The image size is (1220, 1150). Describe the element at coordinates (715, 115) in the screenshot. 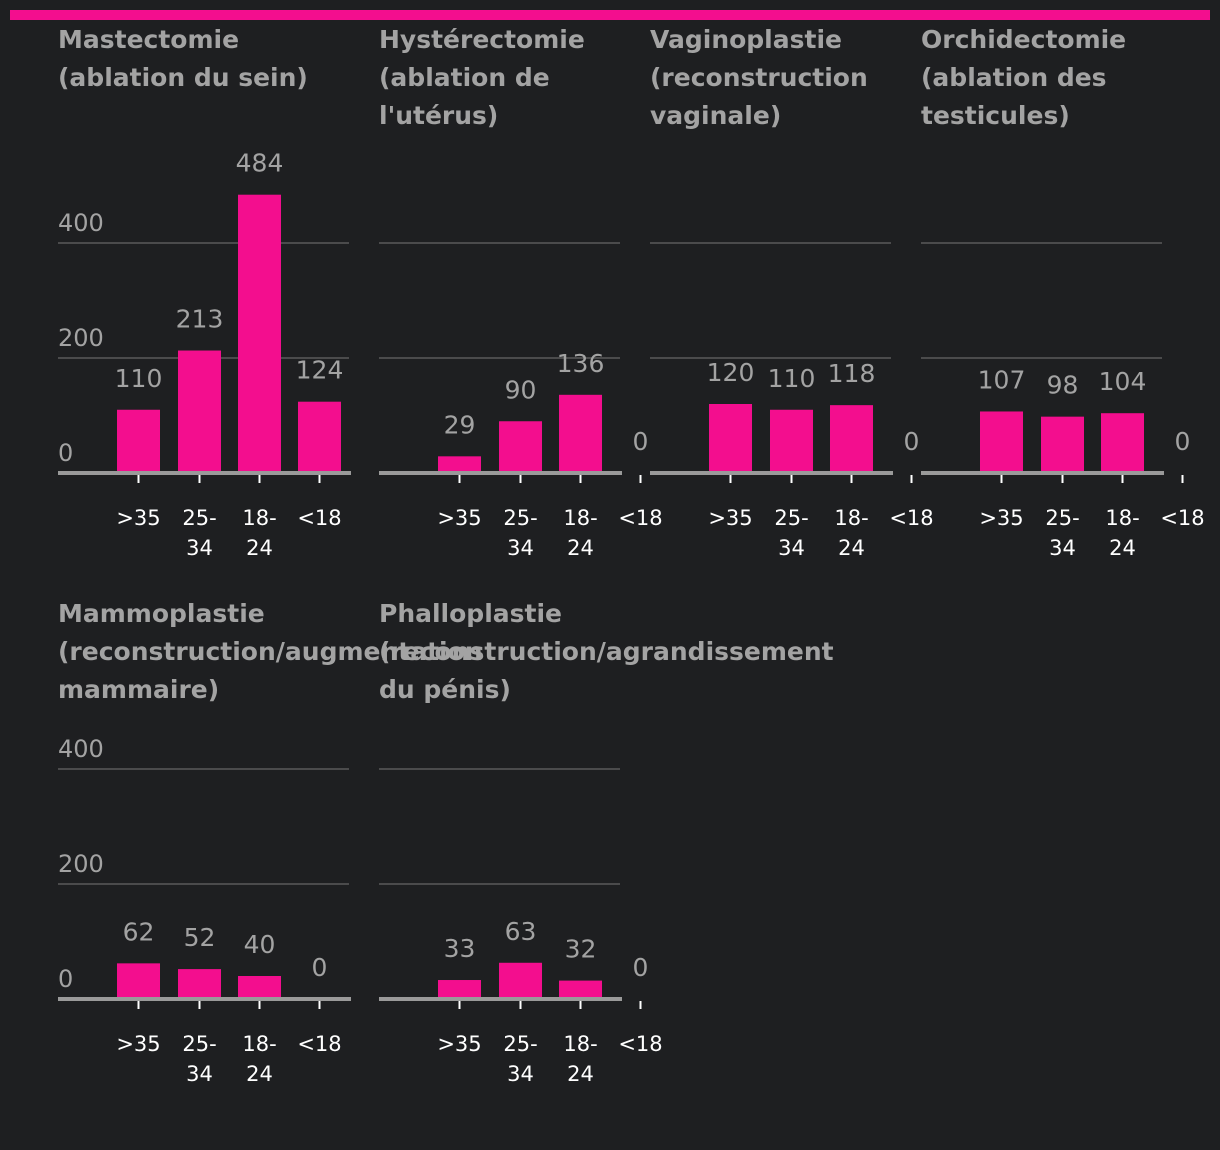

I see `panel-3-title-line-3: vaginale)` at that location.